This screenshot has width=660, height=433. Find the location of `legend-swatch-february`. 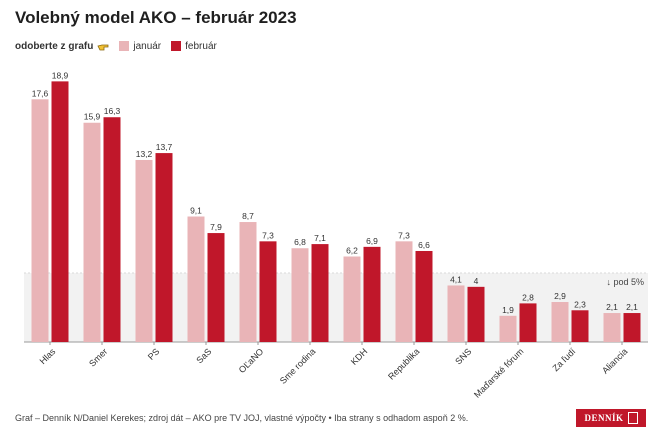

legend-swatch-february is located at coordinates (176, 46).